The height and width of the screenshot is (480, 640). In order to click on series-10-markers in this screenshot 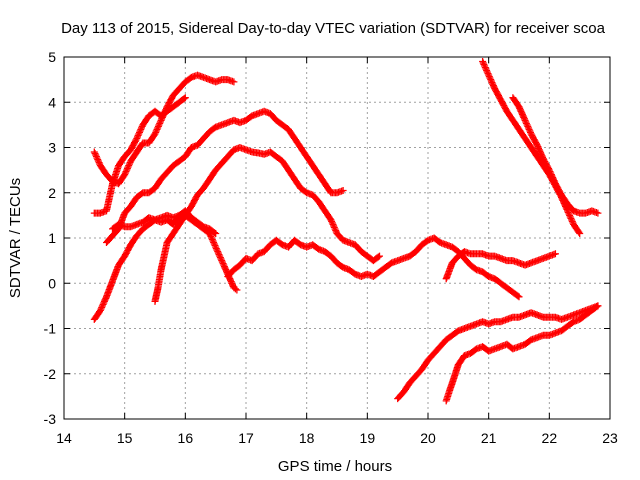, I will do `click(522, 353)`.